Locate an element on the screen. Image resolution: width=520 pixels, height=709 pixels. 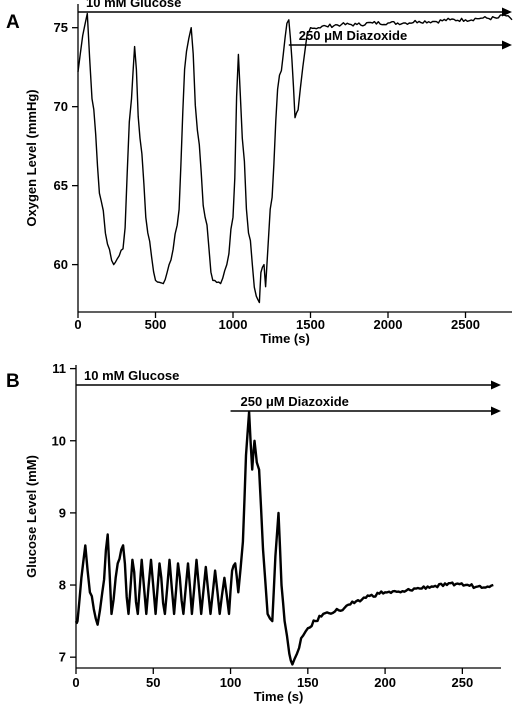
y-tick-label: 10 is located at coordinates (59, 440).